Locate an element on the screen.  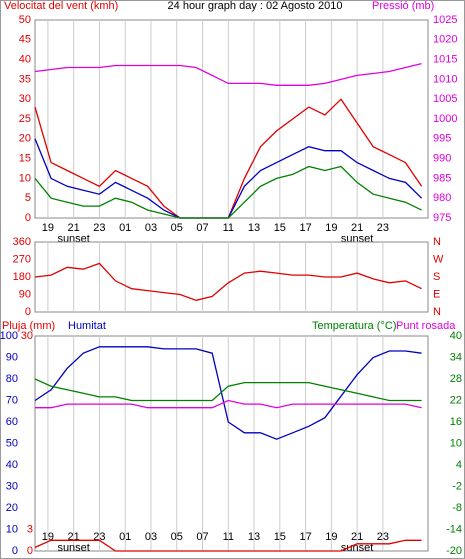
y2ticks-label: 1020 is located at coordinates (445, 40).